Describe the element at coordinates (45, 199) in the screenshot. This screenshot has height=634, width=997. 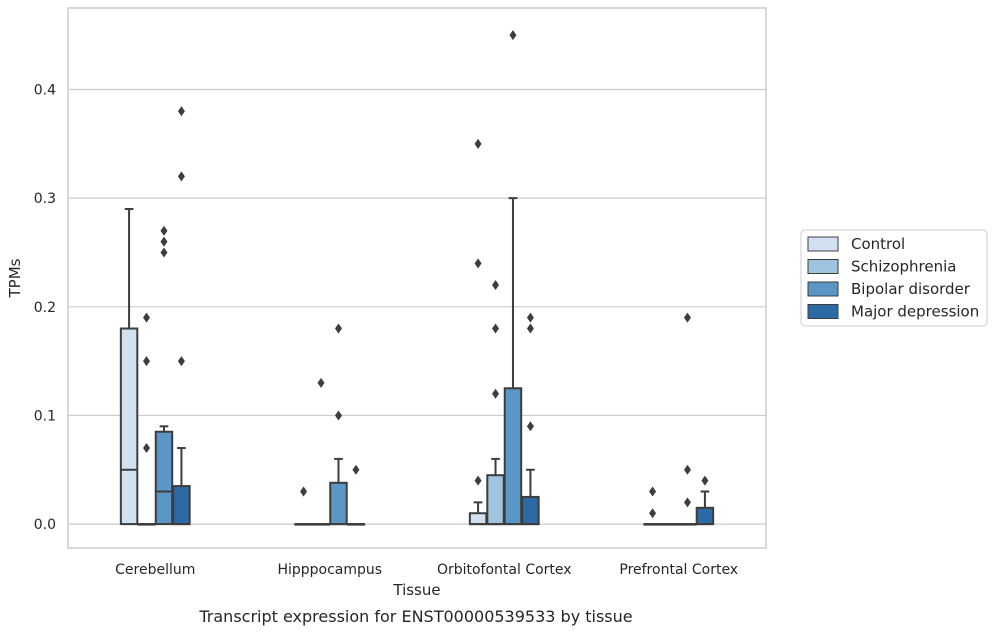
I see `y-tick-label: 0.3` at that location.